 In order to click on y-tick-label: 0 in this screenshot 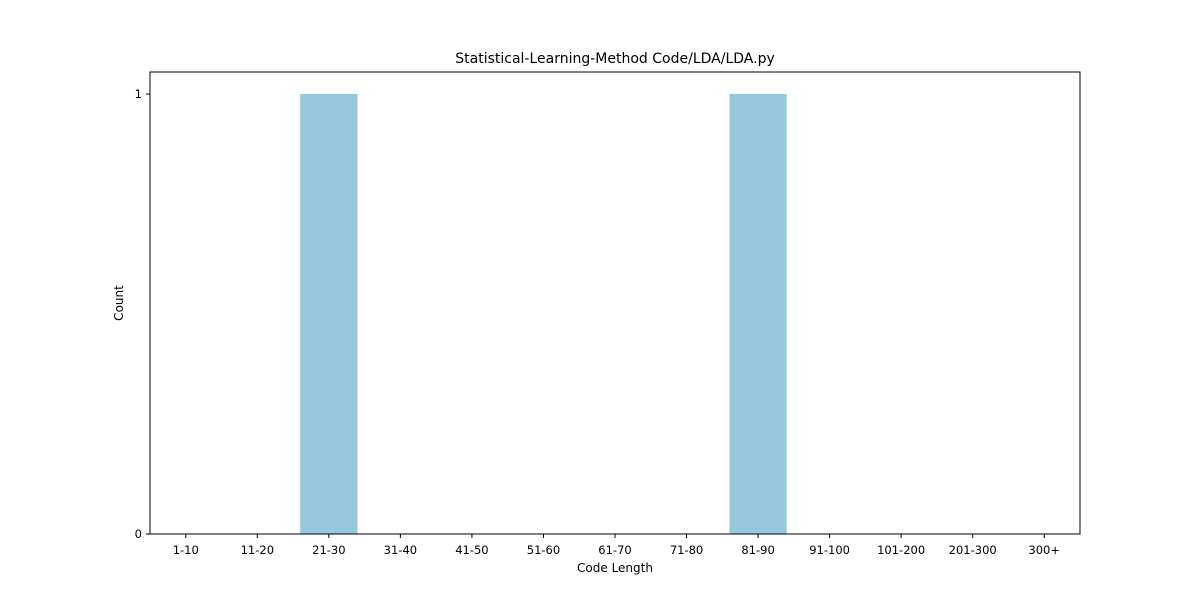, I will do `click(138, 534)`.